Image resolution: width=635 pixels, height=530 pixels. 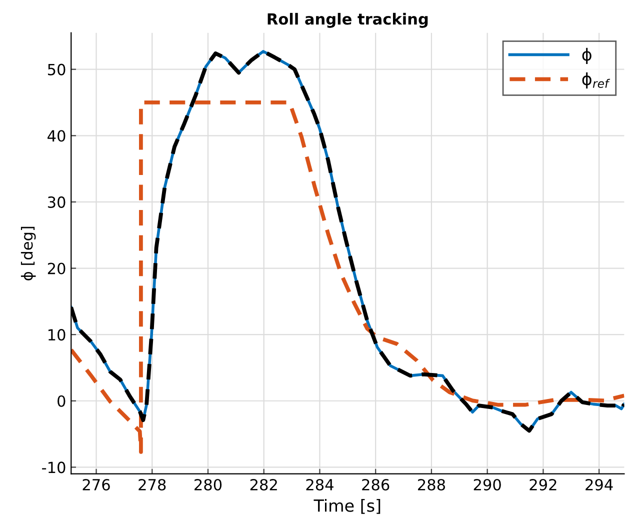 I want to click on x-tick-label: 276, so click(x=96, y=484).